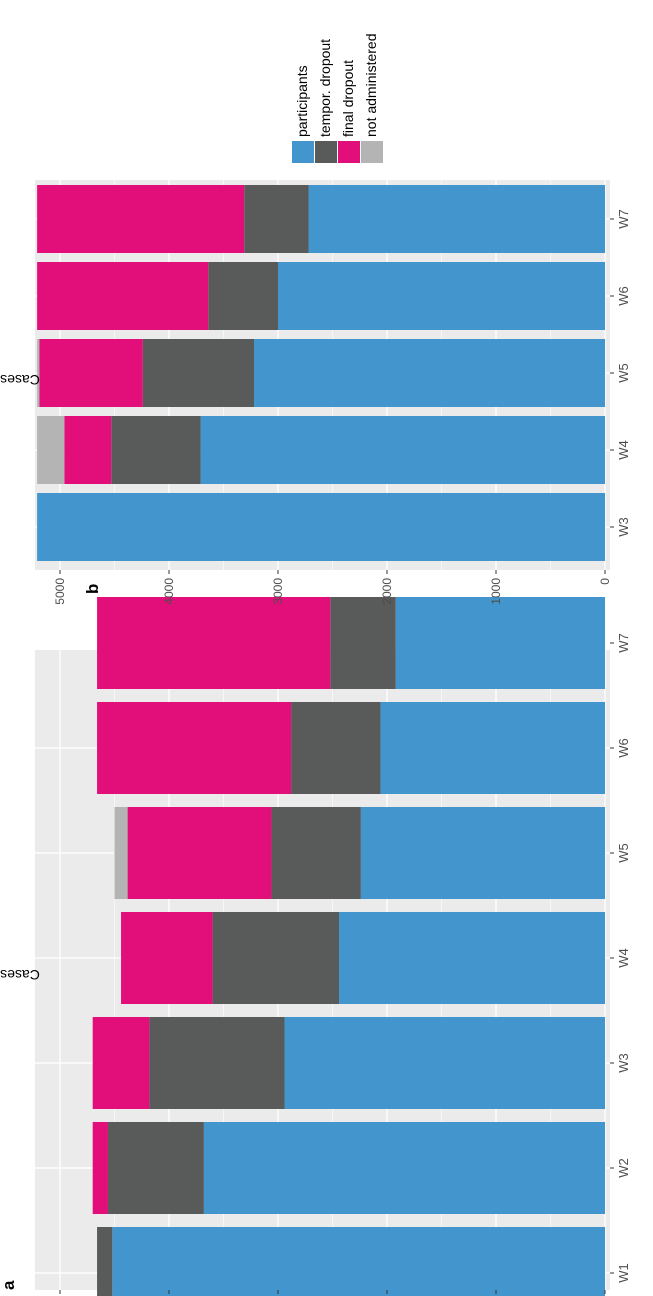  Describe the element at coordinates (217, 1063) in the screenshot. I see `bar-w3-tempor-dropout` at that location.